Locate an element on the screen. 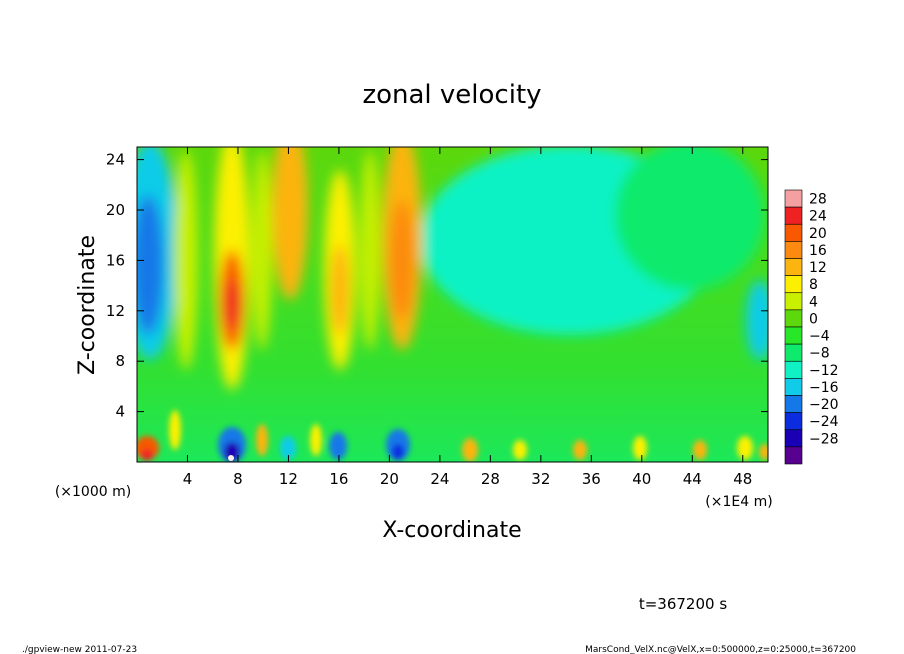  colorbar-label: 8 is located at coordinates (813, 285).